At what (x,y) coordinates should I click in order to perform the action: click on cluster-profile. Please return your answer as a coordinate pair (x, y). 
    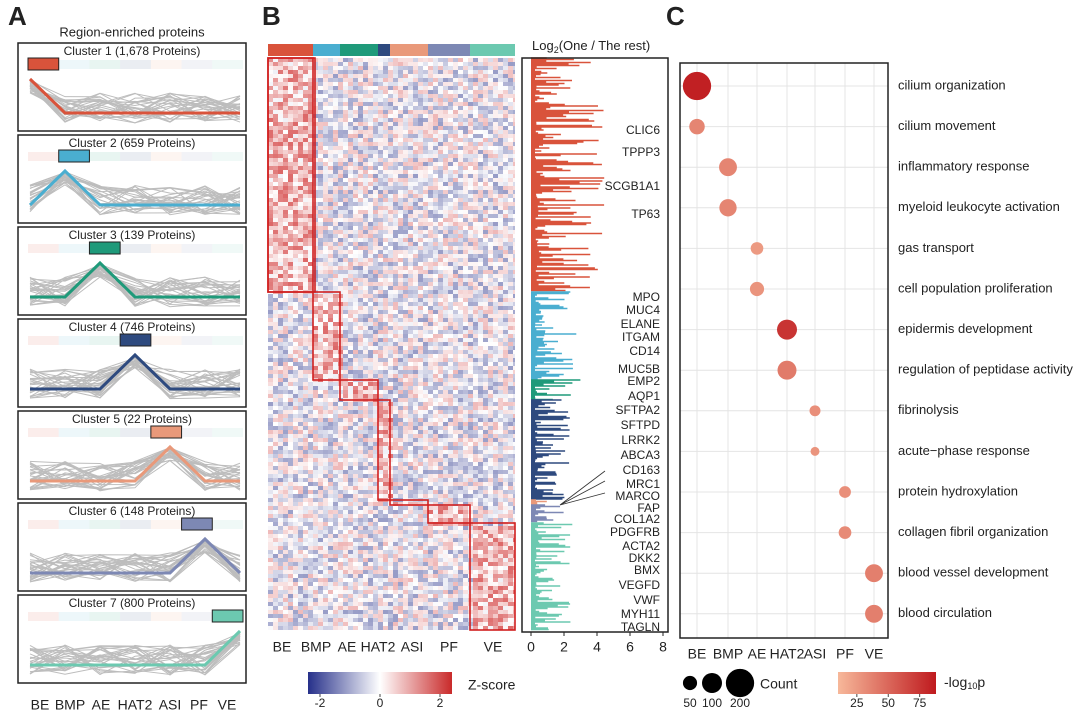
    Looking at the image, I should click on (136, 648).